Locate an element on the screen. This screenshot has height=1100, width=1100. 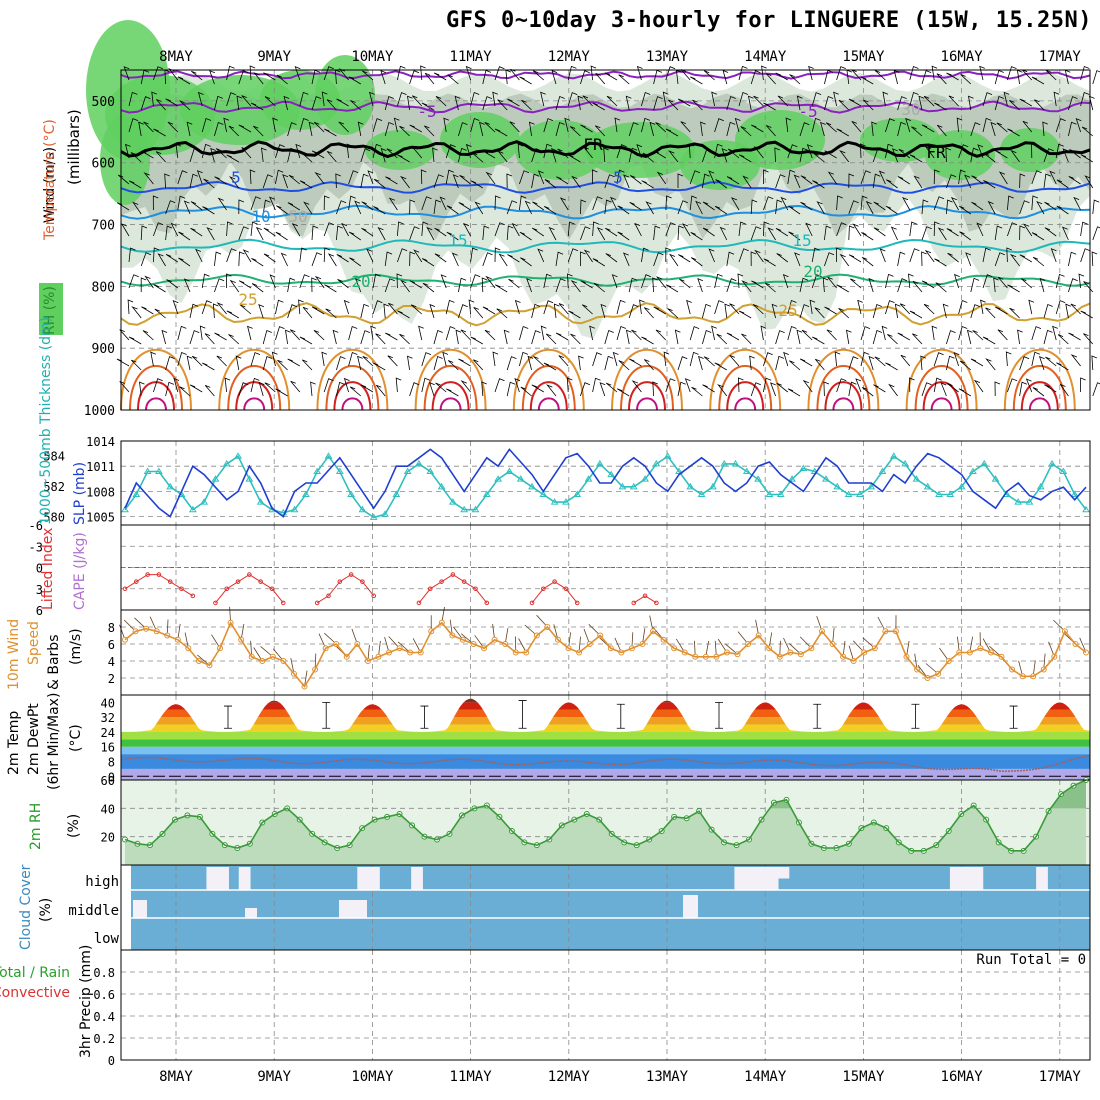
date-label-bottom: 9MAY is located at coordinates (274, 1077).